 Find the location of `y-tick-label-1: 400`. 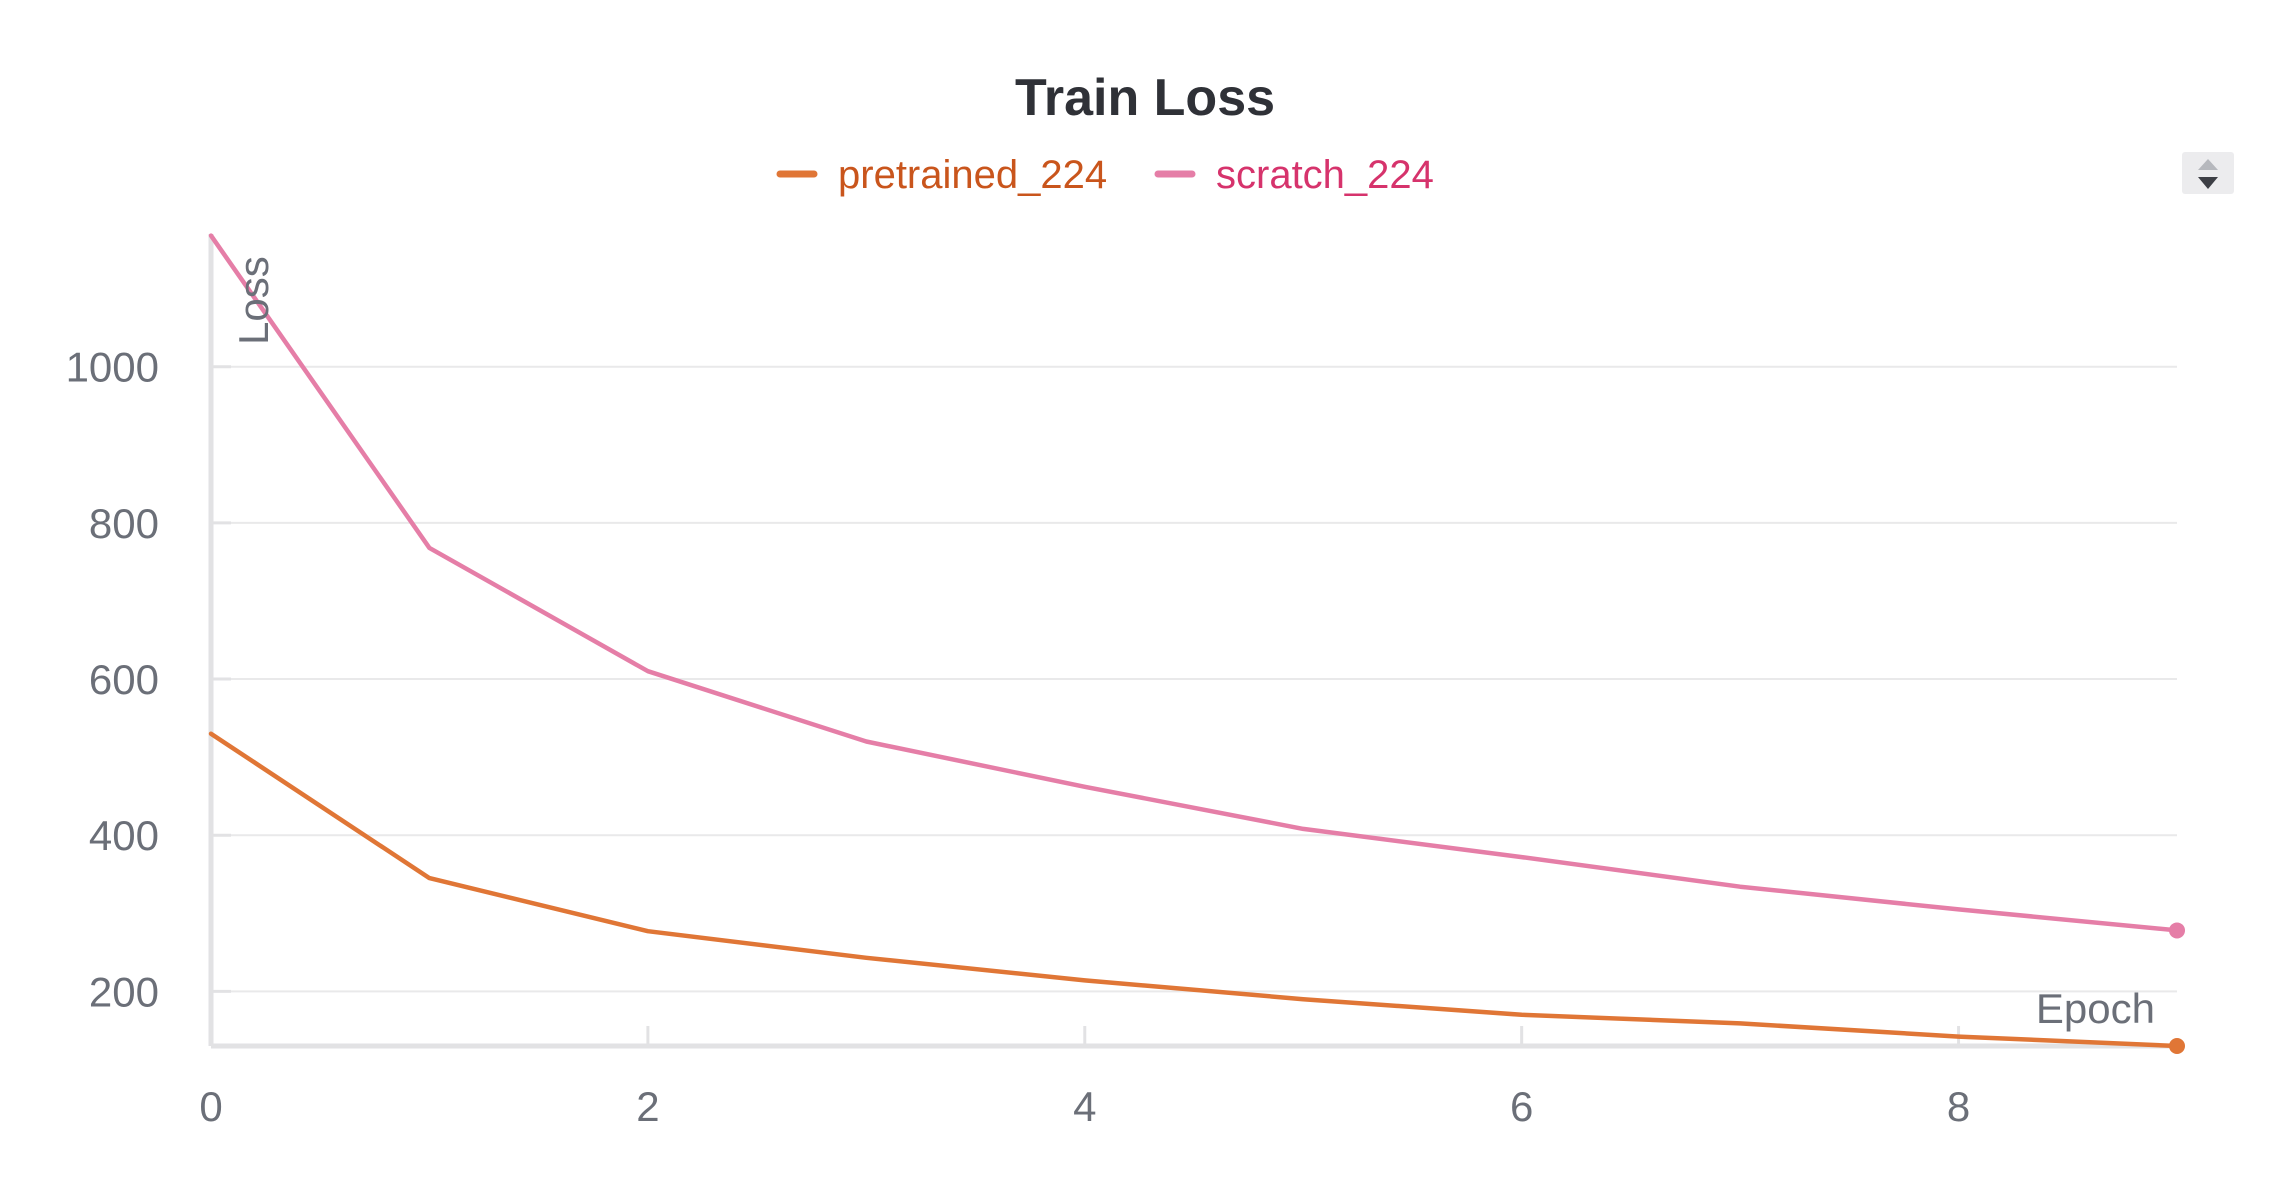

y-tick-label-1: 400 is located at coordinates (124, 835).